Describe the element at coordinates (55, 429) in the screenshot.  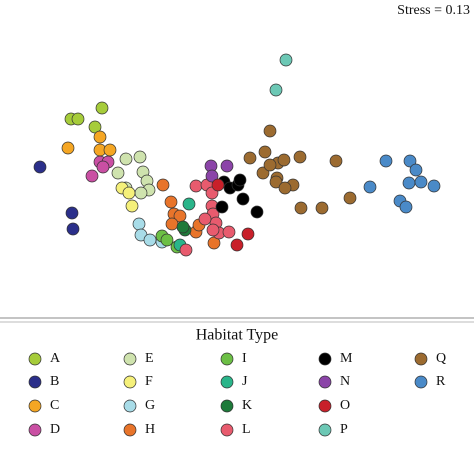
I see `legend-label: D` at that location.